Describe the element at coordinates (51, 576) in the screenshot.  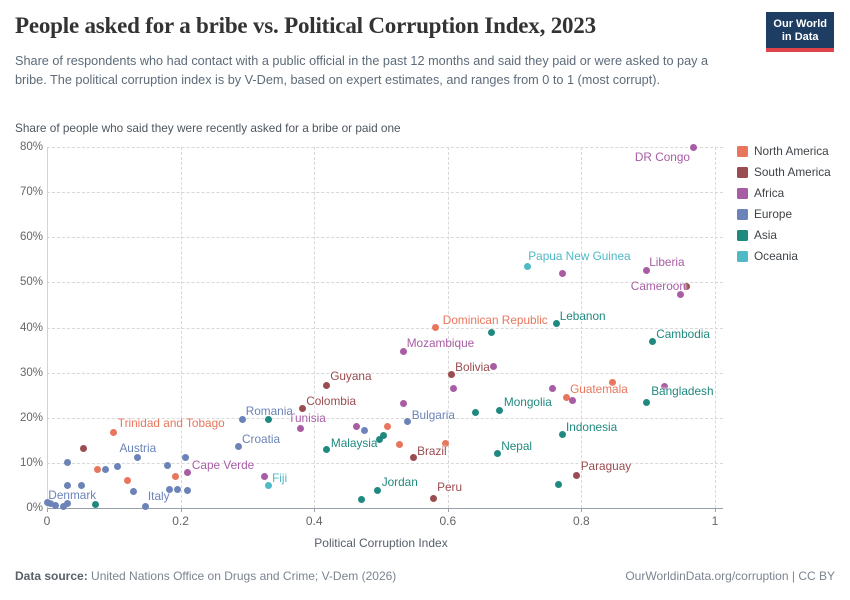
I see `footer-source-label: Data source:` at that location.